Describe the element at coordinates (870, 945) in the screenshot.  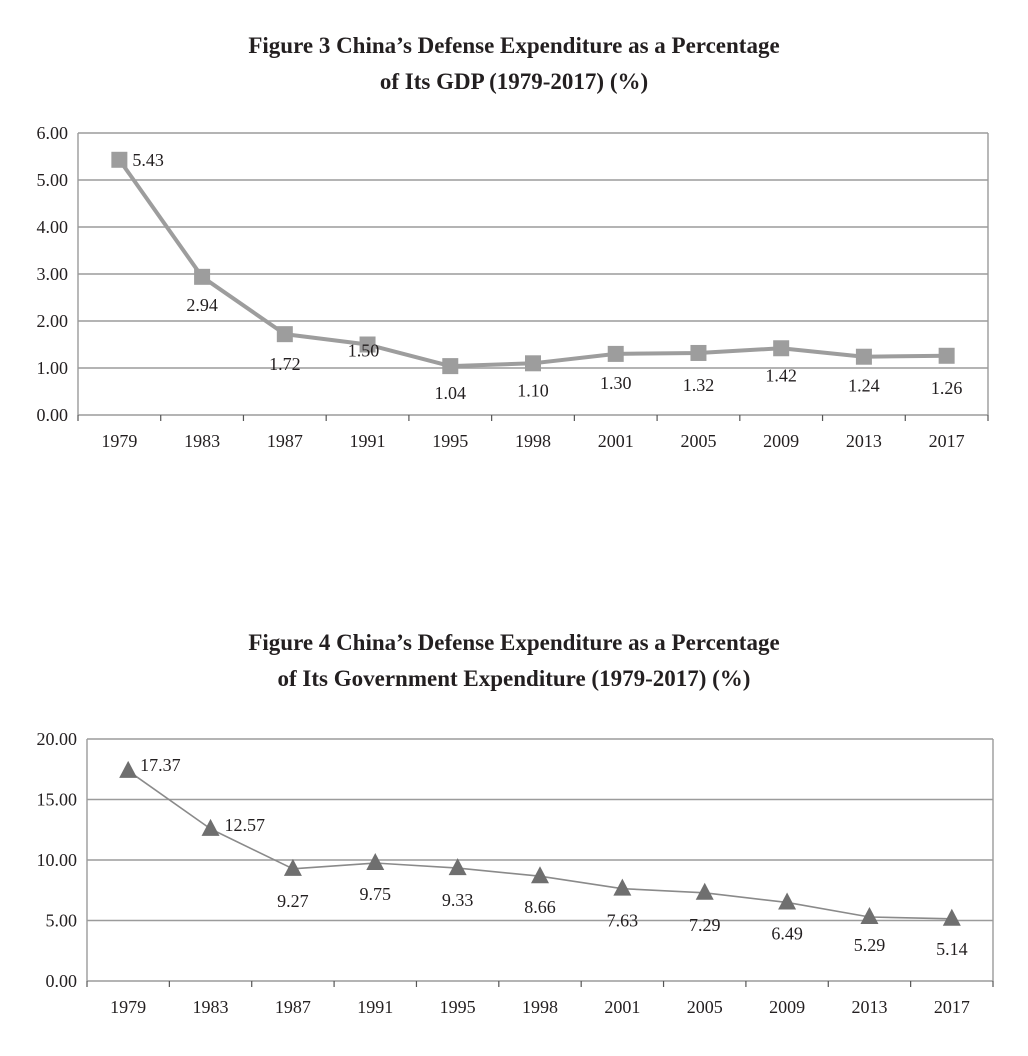
I see `data-label: 5.29` at that location.